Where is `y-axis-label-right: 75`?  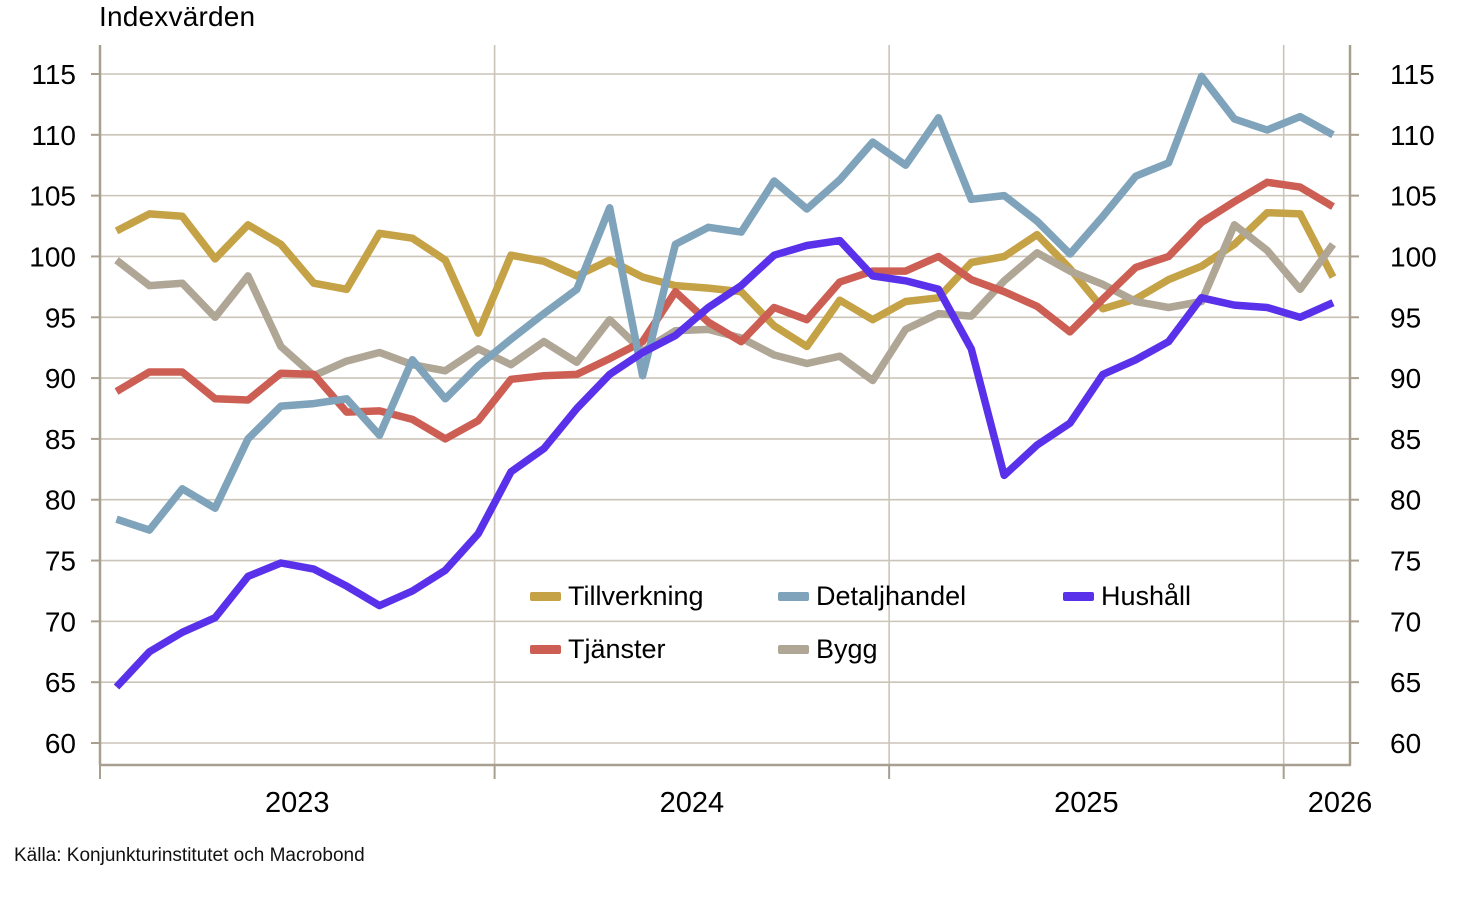
y-axis-label-right: 75 is located at coordinates (1405, 561).